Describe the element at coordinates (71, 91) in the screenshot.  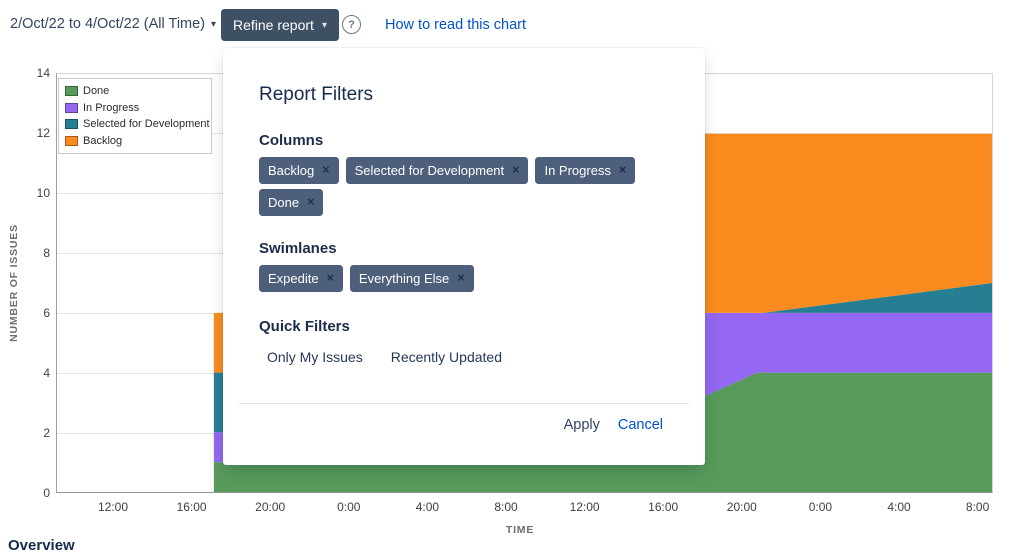
I see `legend-swatch-done` at that location.